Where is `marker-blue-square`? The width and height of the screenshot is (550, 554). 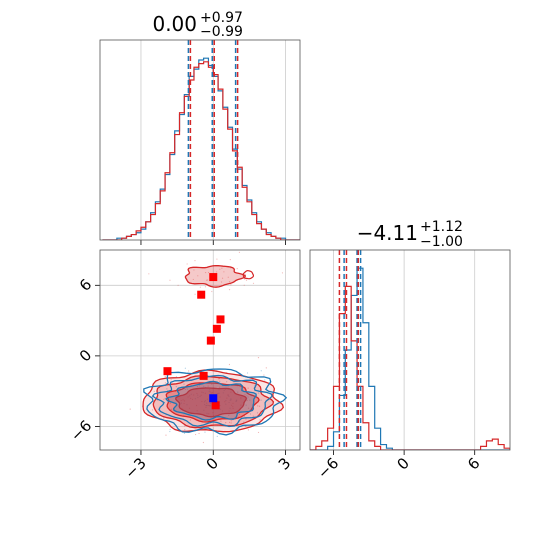 marker-blue-square is located at coordinates (213, 398).